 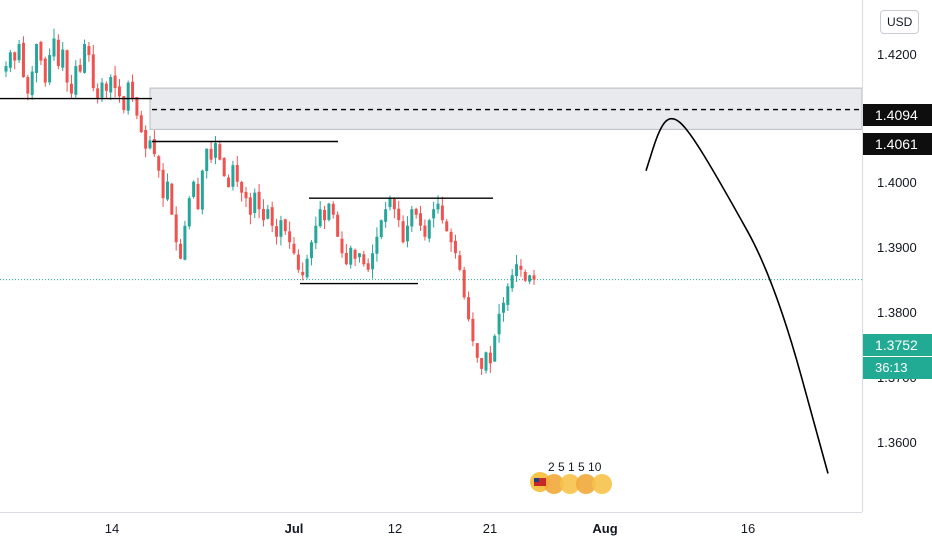 I want to click on price-tick: 1.3800, so click(x=897, y=312).